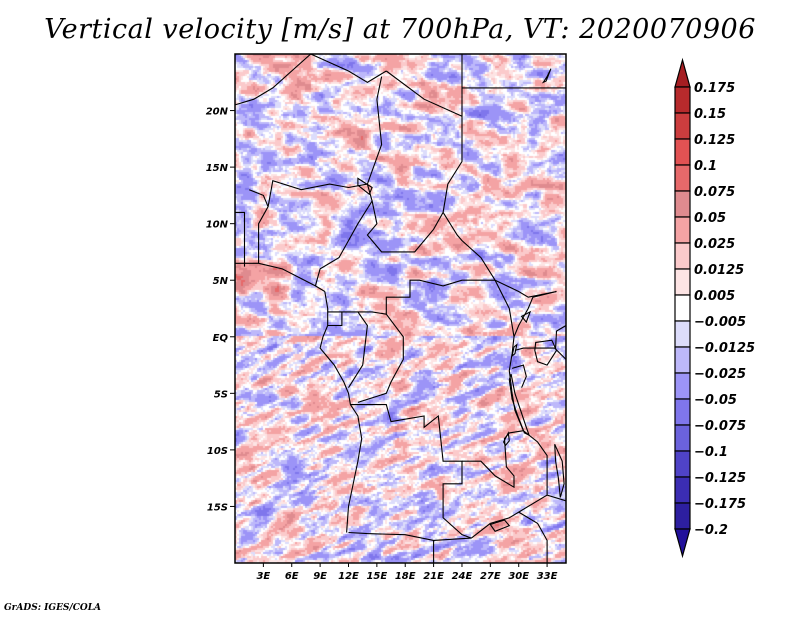 The width and height of the screenshot is (800, 618). Describe the element at coordinates (719, 270) in the screenshot. I see `colorbar-label: 0.0125` at that location.